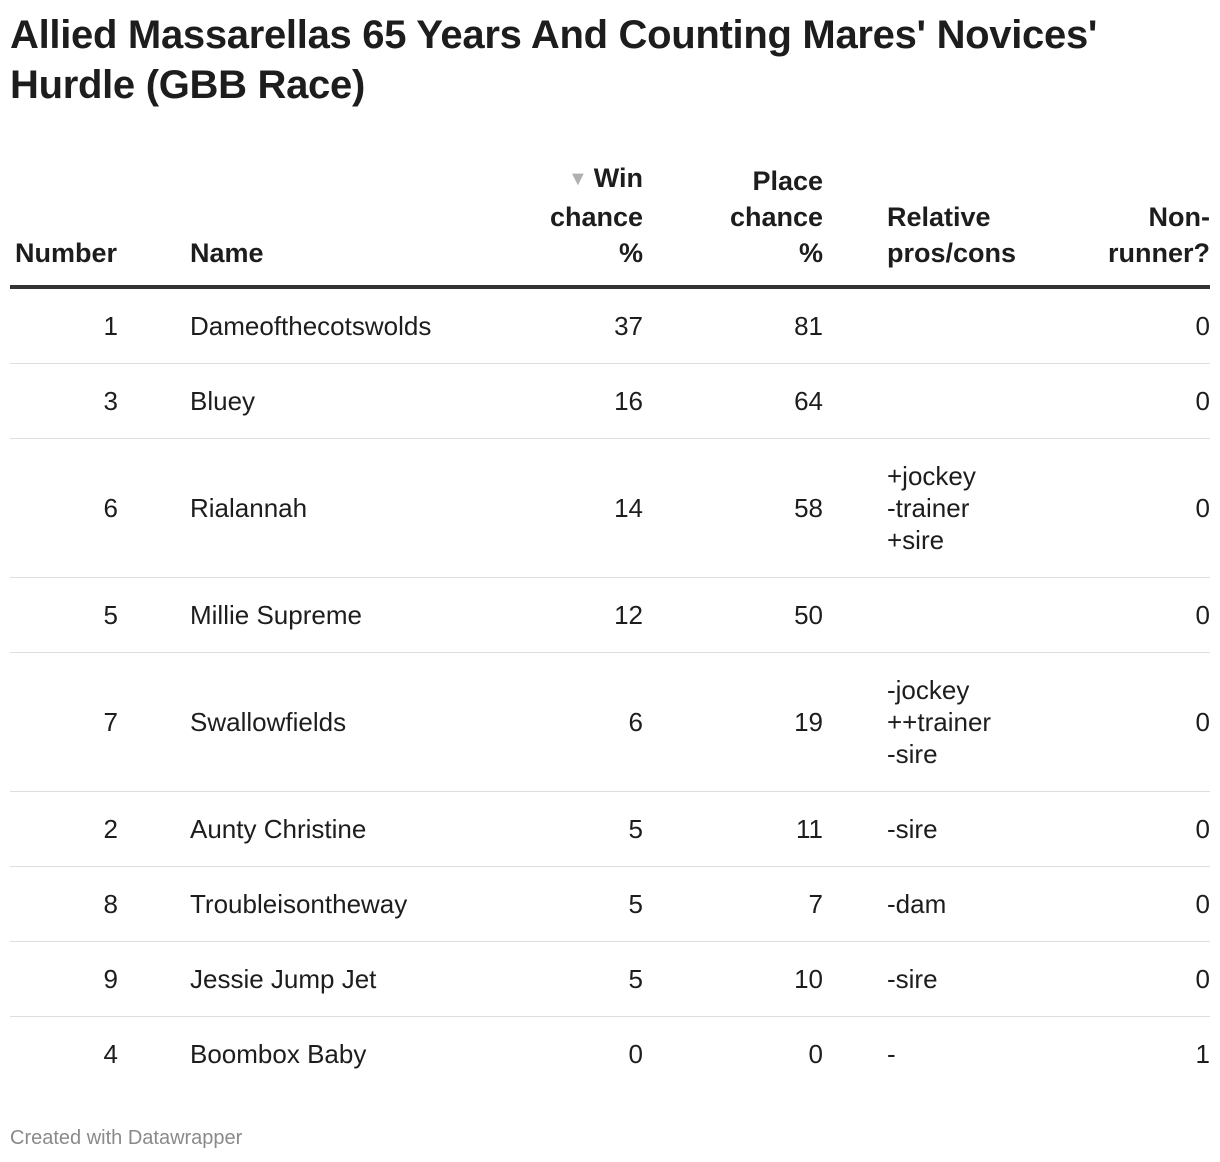 This screenshot has width=1220, height=1162. What do you see at coordinates (945, 508) in the screenshot?
I see `cell-relative: +jockey -trainer +sire` at bounding box center [945, 508].